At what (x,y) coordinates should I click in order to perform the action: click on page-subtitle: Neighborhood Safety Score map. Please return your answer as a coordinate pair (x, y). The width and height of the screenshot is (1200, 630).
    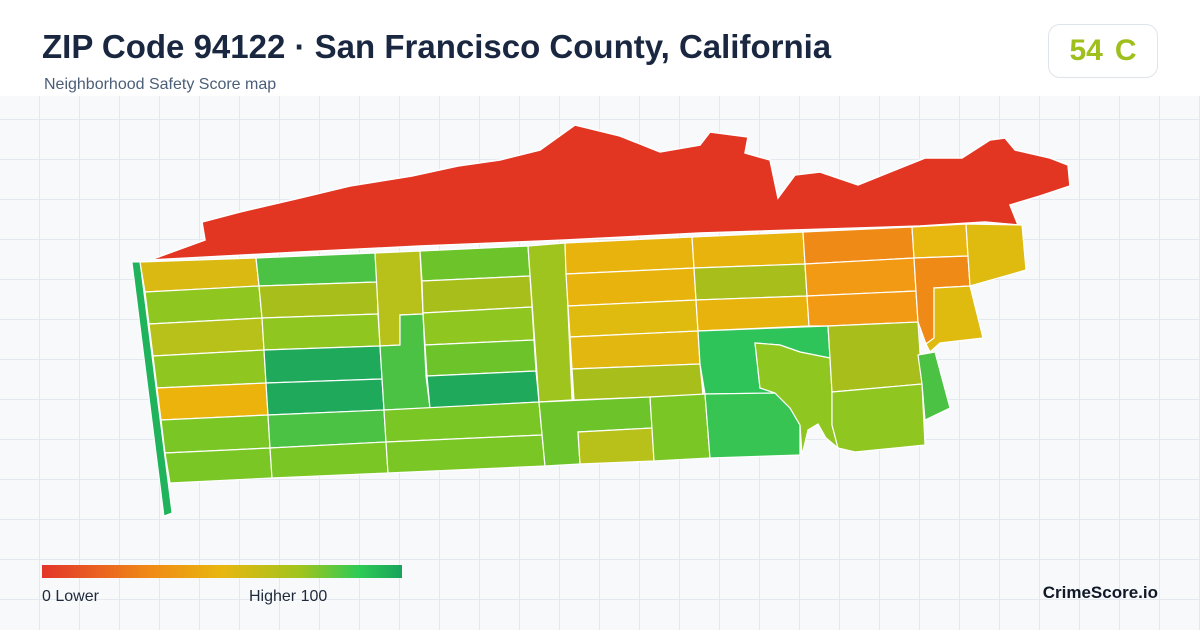
    Looking at the image, I should click on (160, 84).